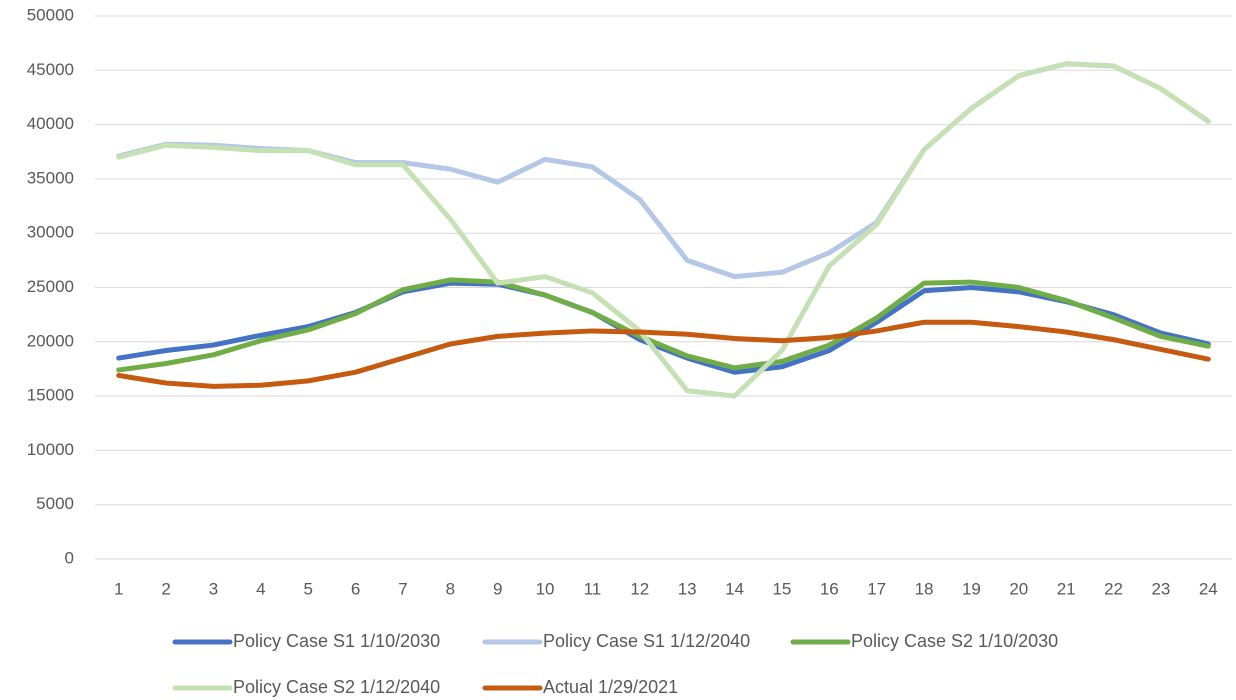  I want to click on x-tick-label: 3, so click(213, 588).